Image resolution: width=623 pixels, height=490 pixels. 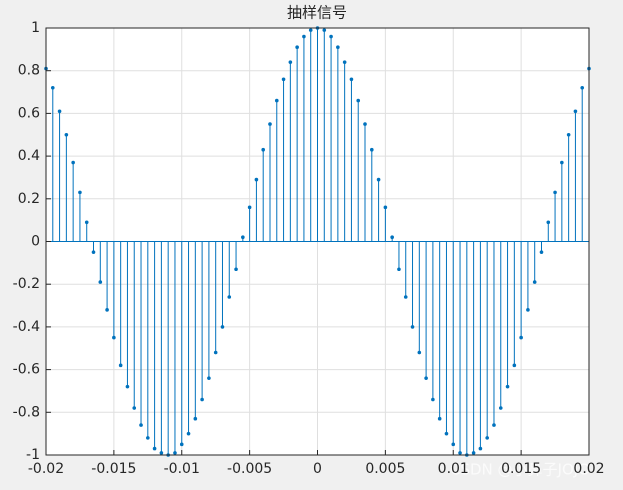 What do you see at coordinates (29, 199) in the screenshot?
I see `y-tick-label: 0.2` at bounding box center [29, 199].